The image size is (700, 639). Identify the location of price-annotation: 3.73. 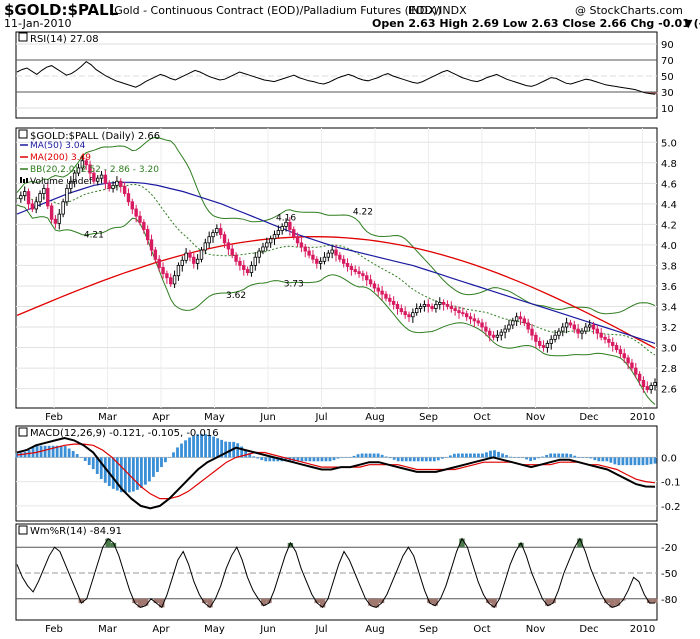
(294, 285).